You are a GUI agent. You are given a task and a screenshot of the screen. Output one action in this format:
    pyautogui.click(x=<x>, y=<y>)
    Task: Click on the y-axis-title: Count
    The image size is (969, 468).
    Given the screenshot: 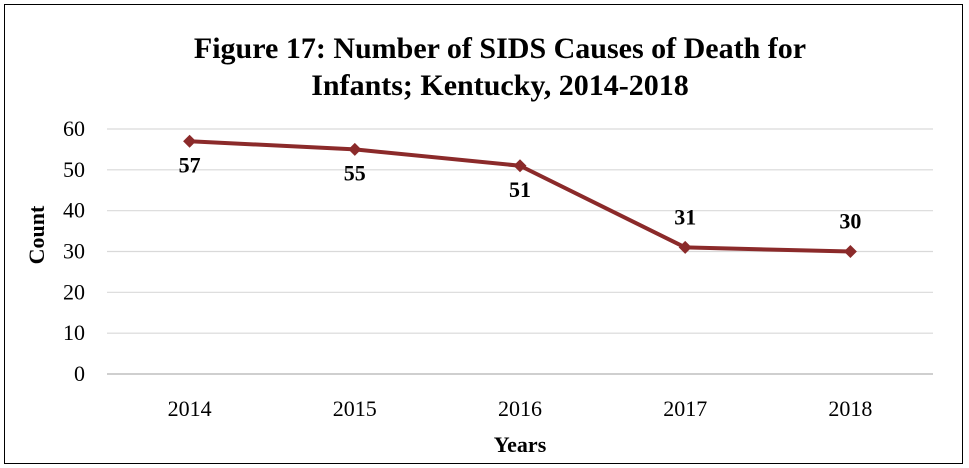 What is the action you would take?
    pyautogui.click(x=36, y=234)
    